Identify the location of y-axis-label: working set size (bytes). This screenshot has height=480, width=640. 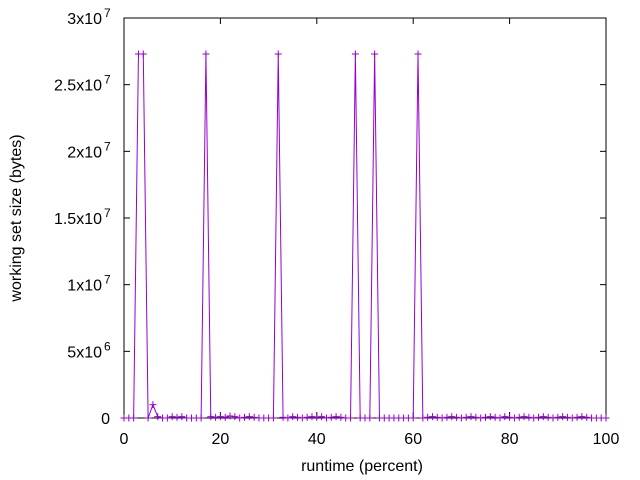
(16, 218).